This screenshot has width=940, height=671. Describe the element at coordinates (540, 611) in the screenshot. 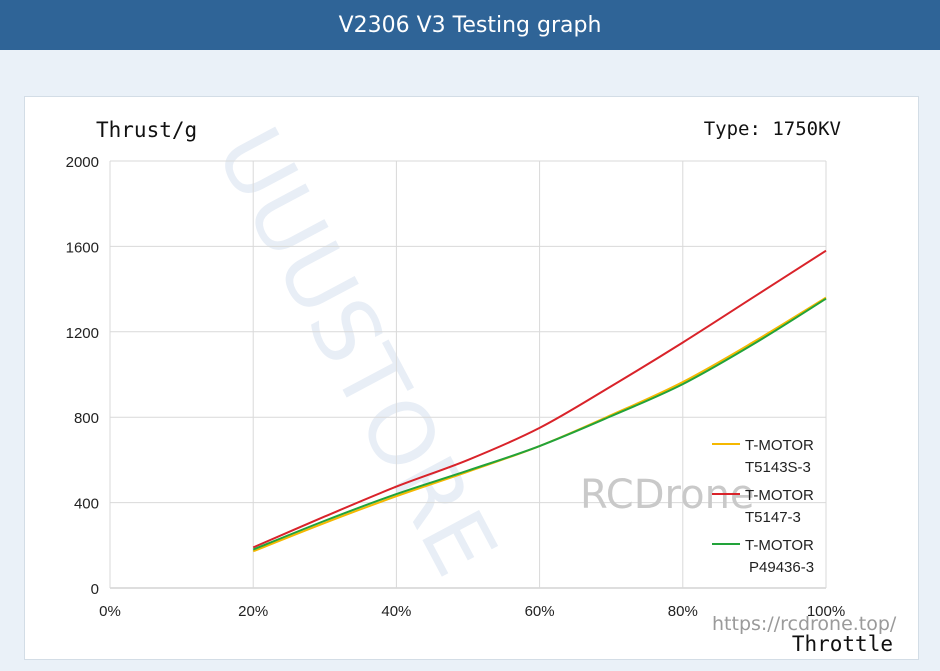

I see `x-tick-label: 60%` at that location.